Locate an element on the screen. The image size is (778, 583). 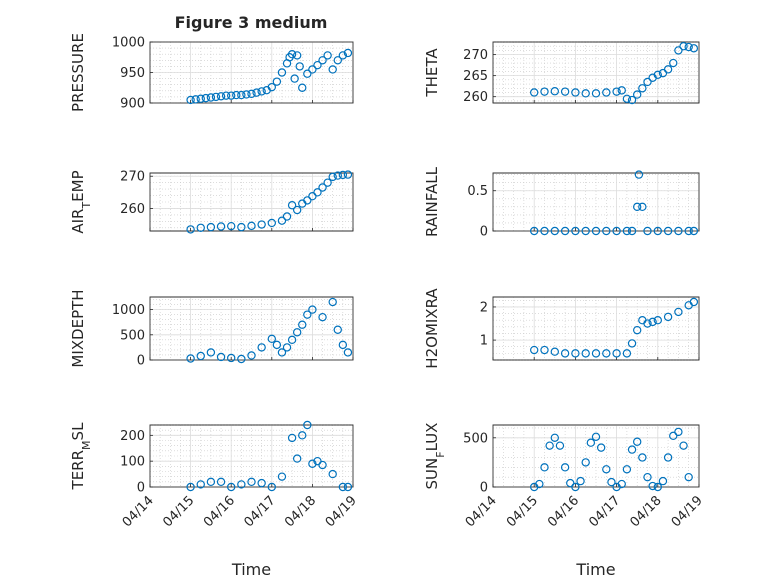
y-tick-label: 265 is located at coordinates (475, 76).